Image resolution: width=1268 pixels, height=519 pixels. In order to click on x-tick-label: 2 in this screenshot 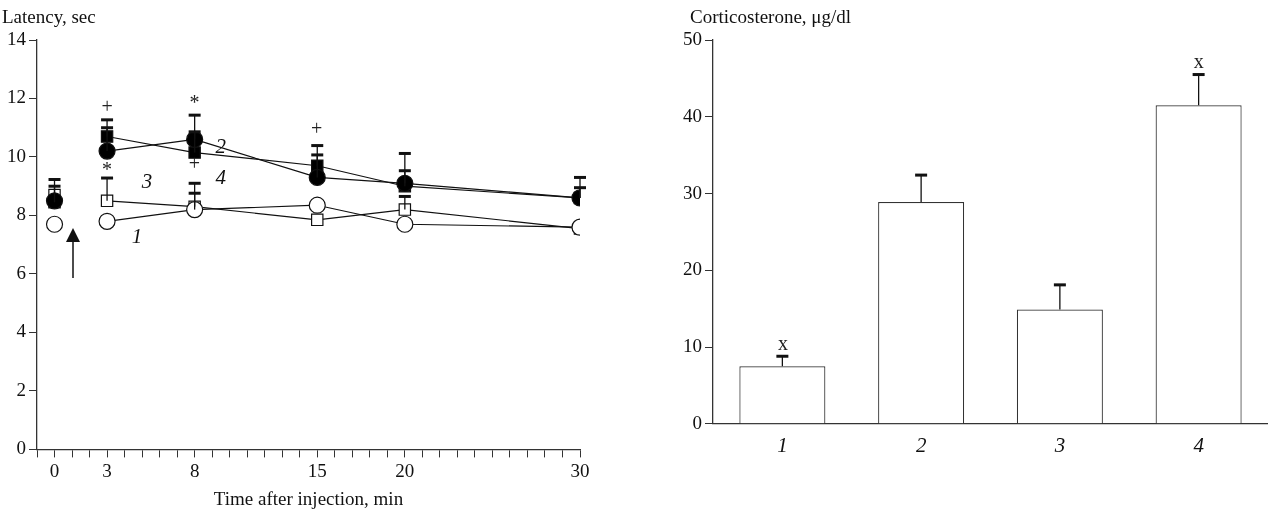, I will do `click(921, 444)`.